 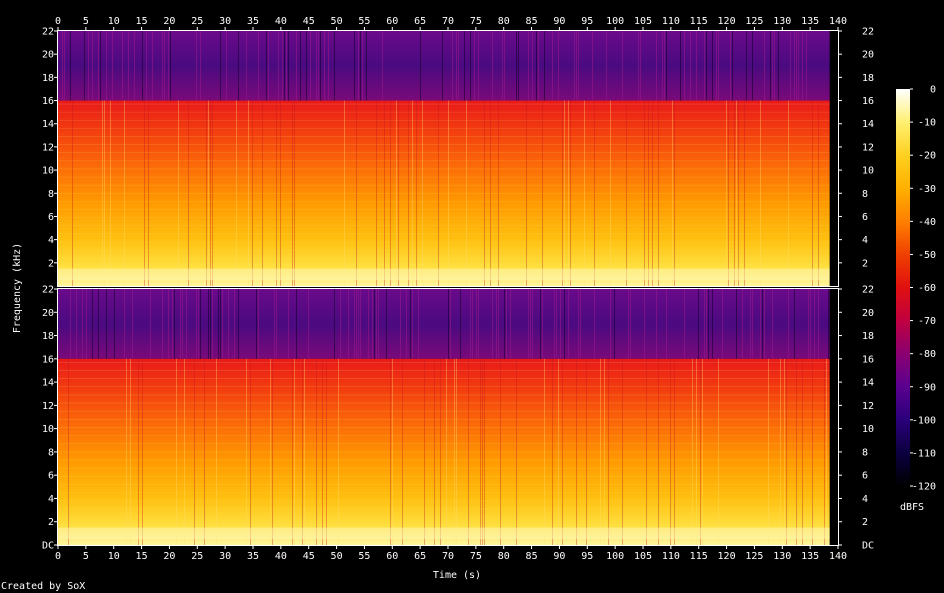 What do you see at coordinates (281, 21) in the screenshot?
I see `x-tick-label: 40` at bounding box center [281, 21].